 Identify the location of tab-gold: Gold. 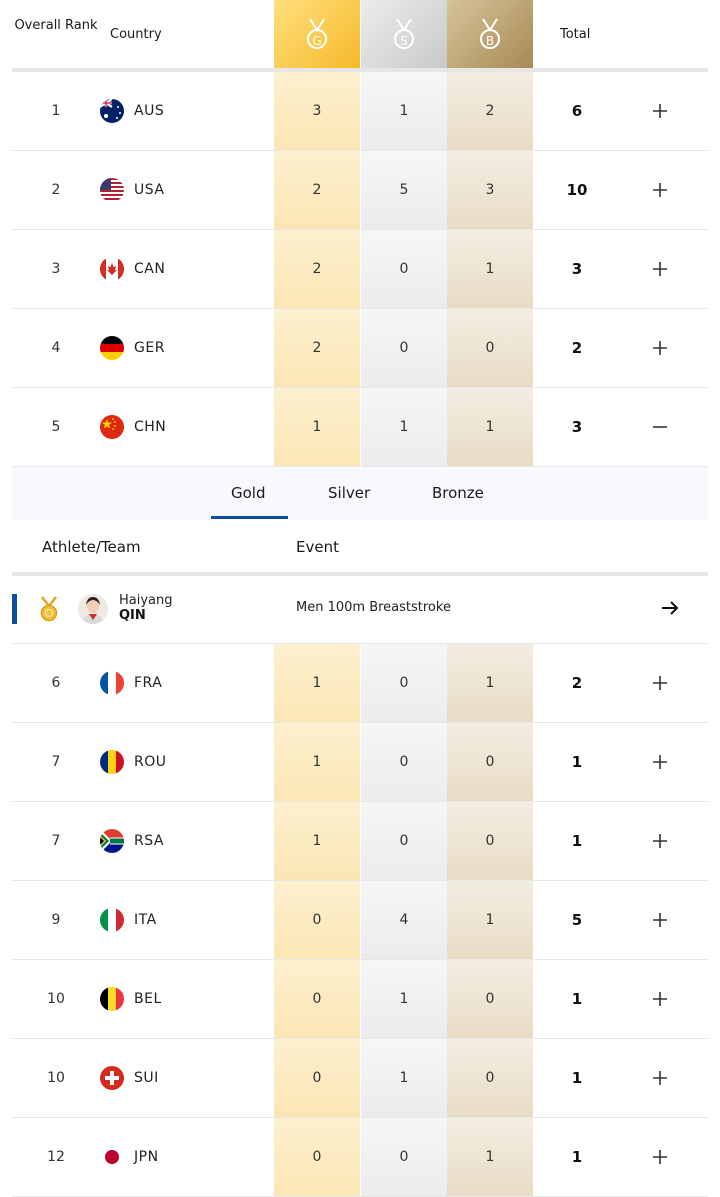
(248, 493).